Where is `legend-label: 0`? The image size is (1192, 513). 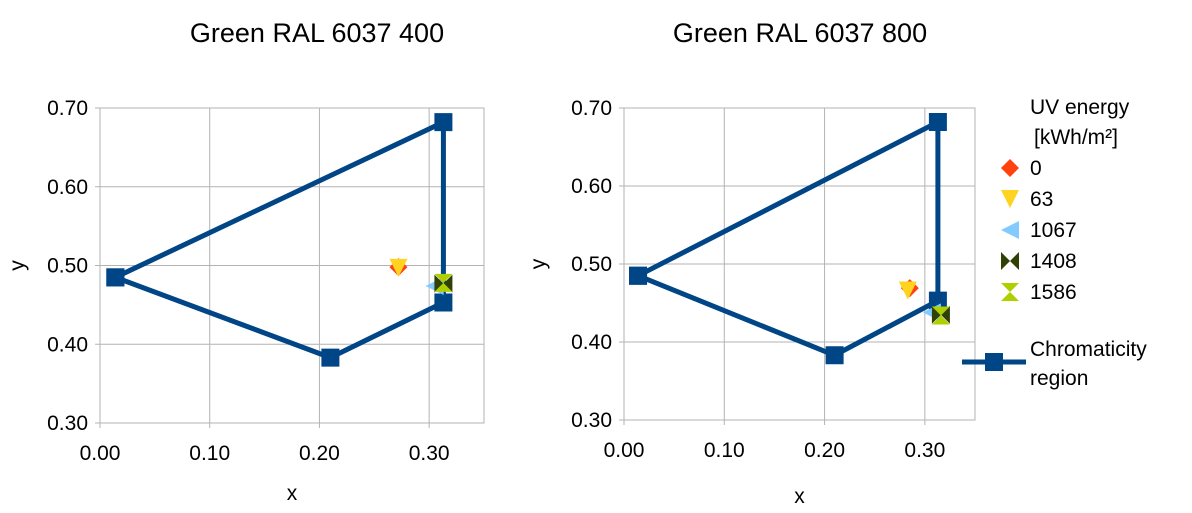 legend-label: 0 is located at coordinates (1036, 168).